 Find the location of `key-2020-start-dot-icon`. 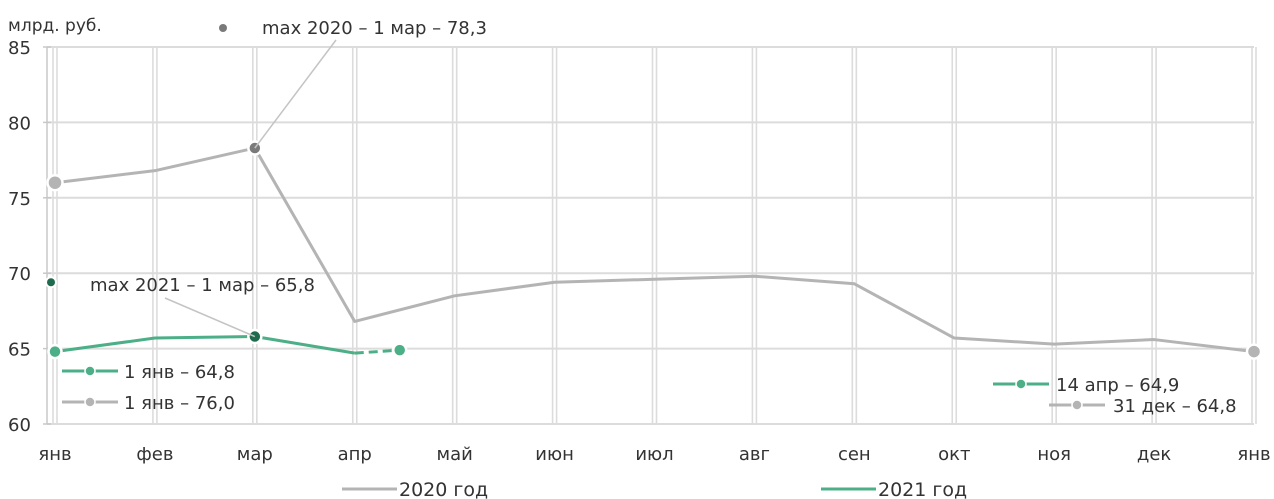

key-2020-start-dot-icon is located at coordinates (90, 402).